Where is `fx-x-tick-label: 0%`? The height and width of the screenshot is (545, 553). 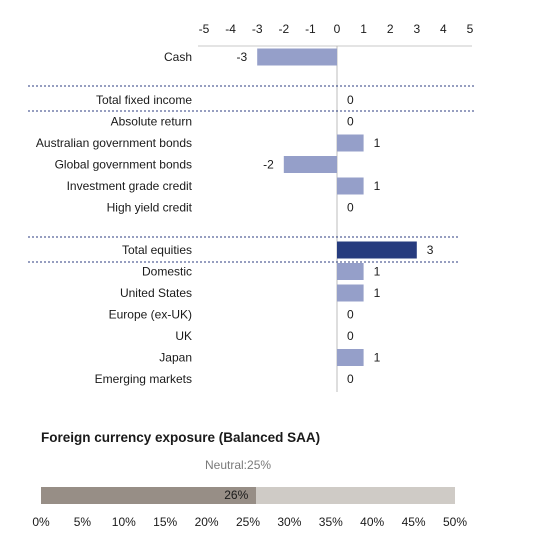 fx-x-tick-label: 0% is located at coordinates (41, 522).